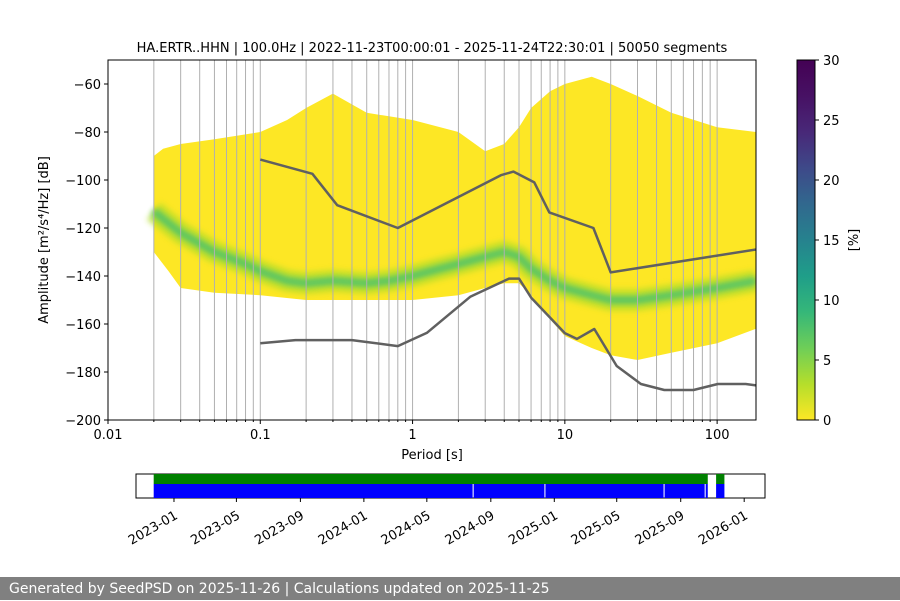  I want to click on timeline-bars, so click(439, 486).